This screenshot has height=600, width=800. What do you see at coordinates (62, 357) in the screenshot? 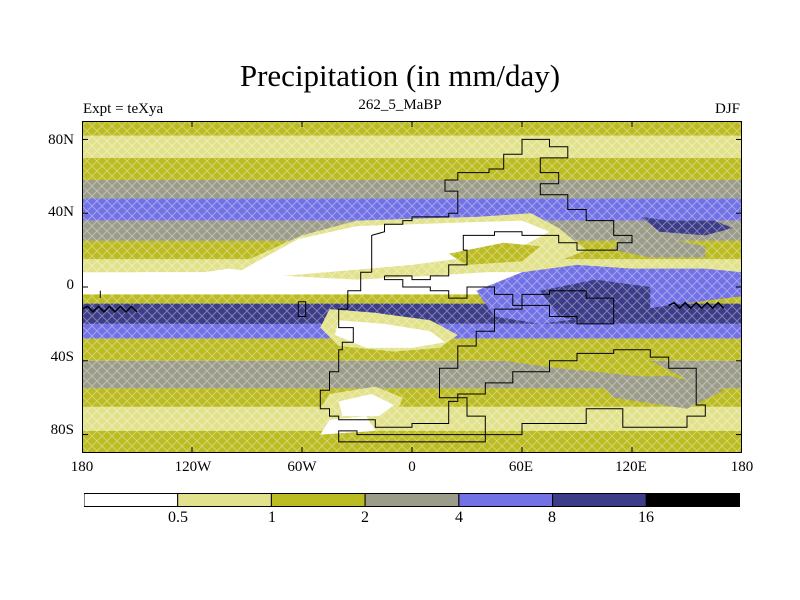
I see `y-tick-label: 40S` at bounding box center [62, 357].